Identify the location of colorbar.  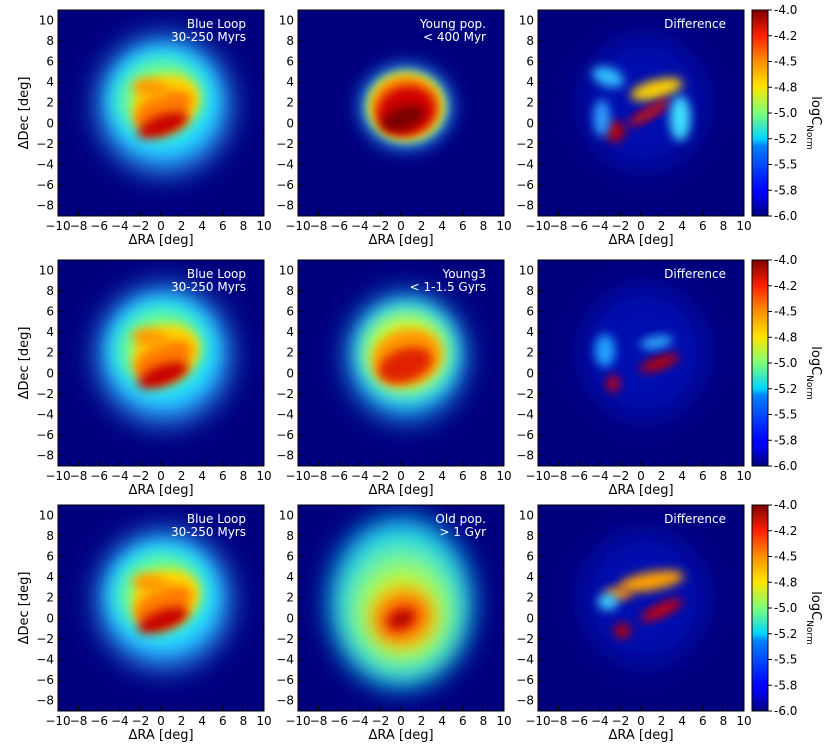
(760, 608).